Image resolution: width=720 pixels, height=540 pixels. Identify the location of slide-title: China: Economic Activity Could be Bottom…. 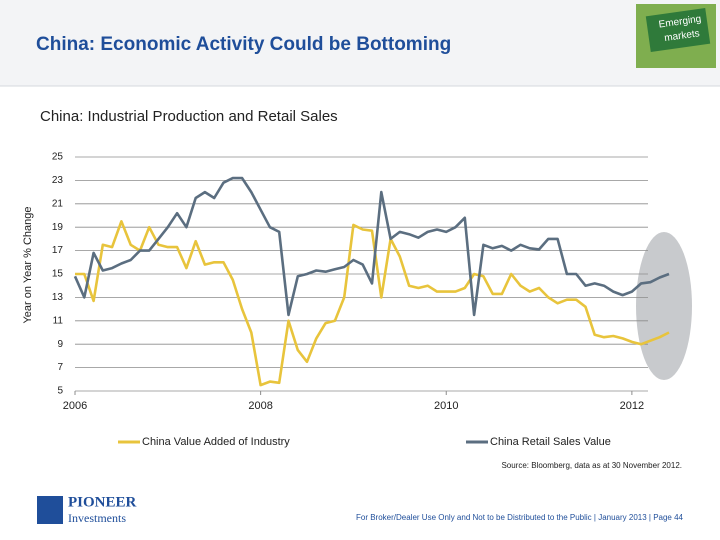
(243, 44).